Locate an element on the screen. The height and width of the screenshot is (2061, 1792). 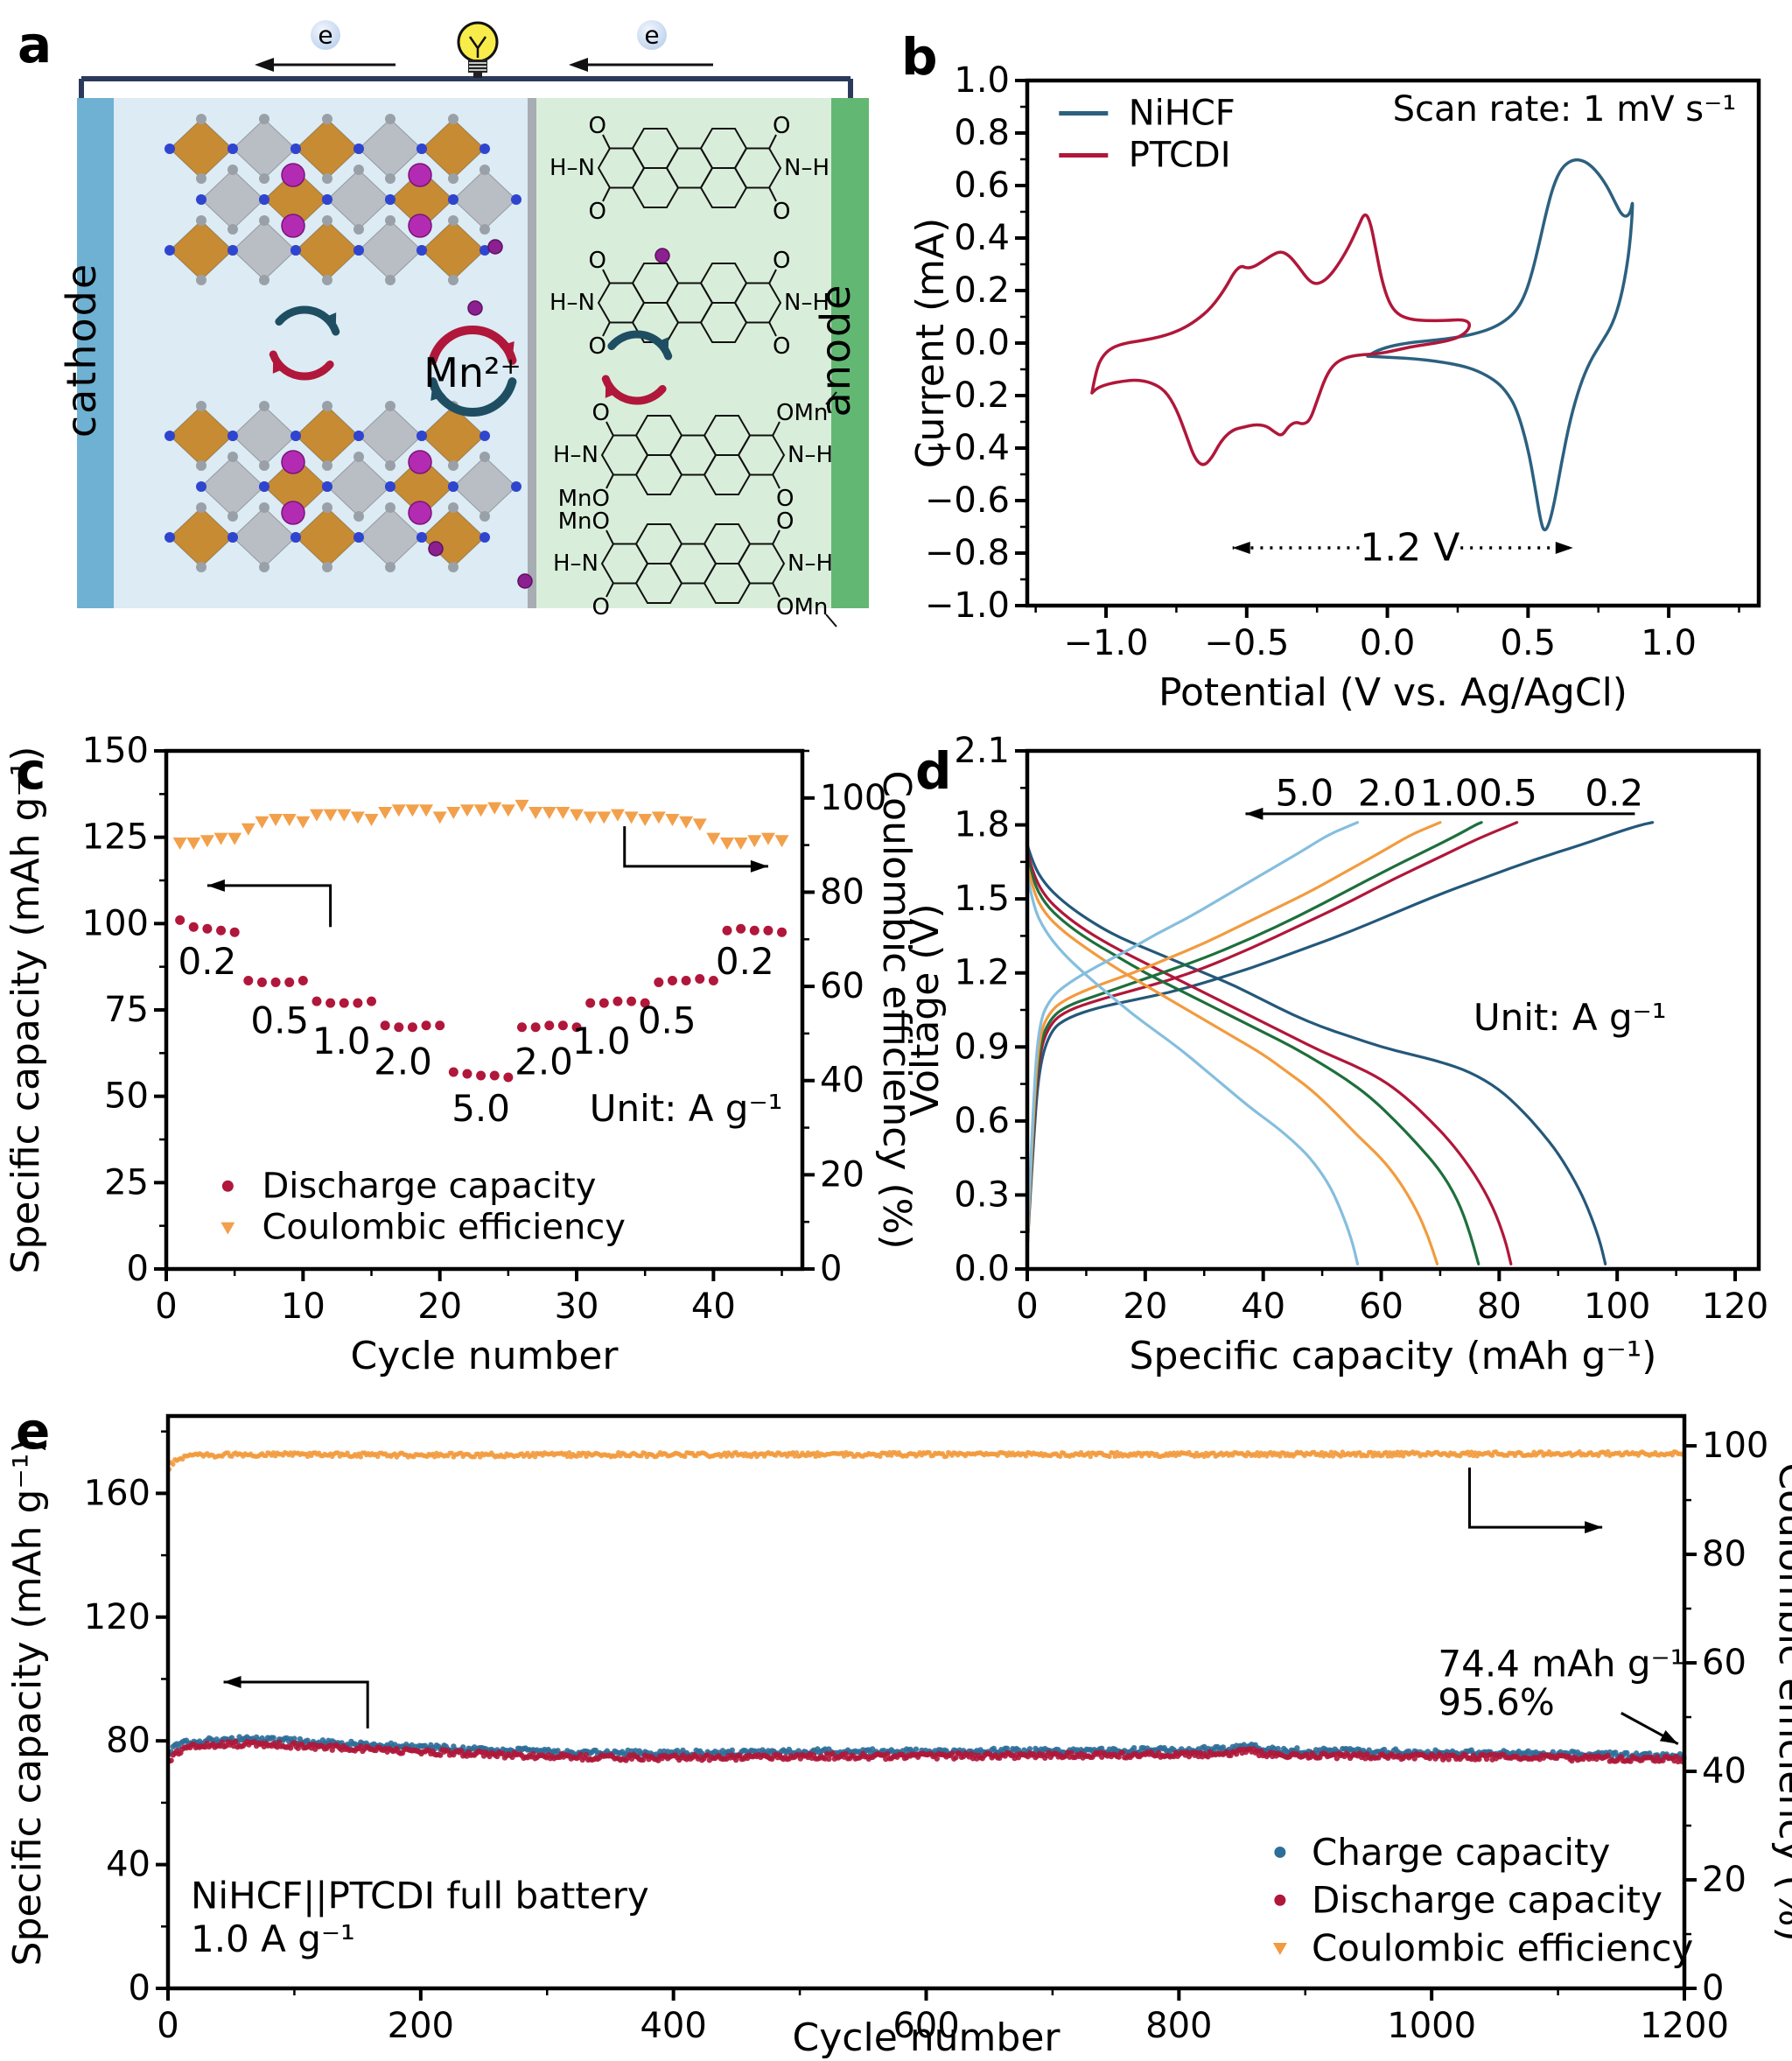
svg-text: 50 is located at coordinates (126, 1096).